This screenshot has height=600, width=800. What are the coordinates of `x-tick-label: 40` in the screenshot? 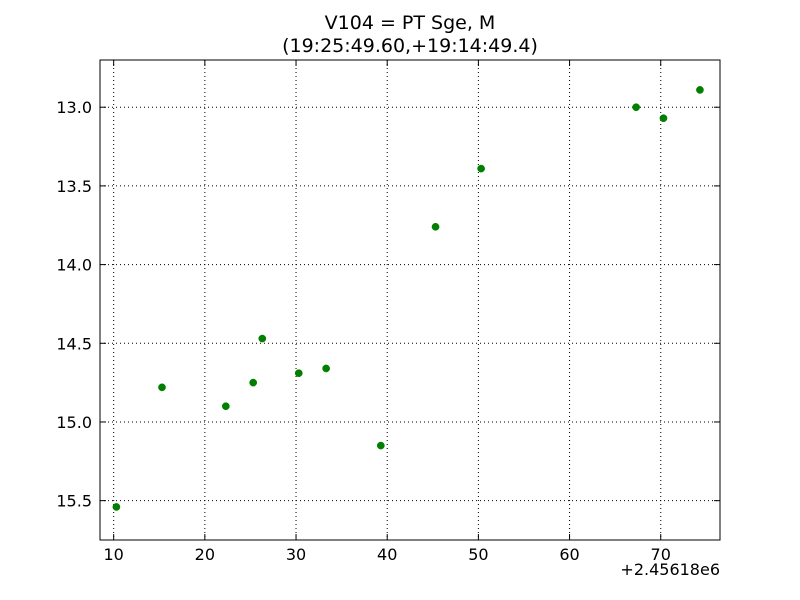 It's located at (387, 554).